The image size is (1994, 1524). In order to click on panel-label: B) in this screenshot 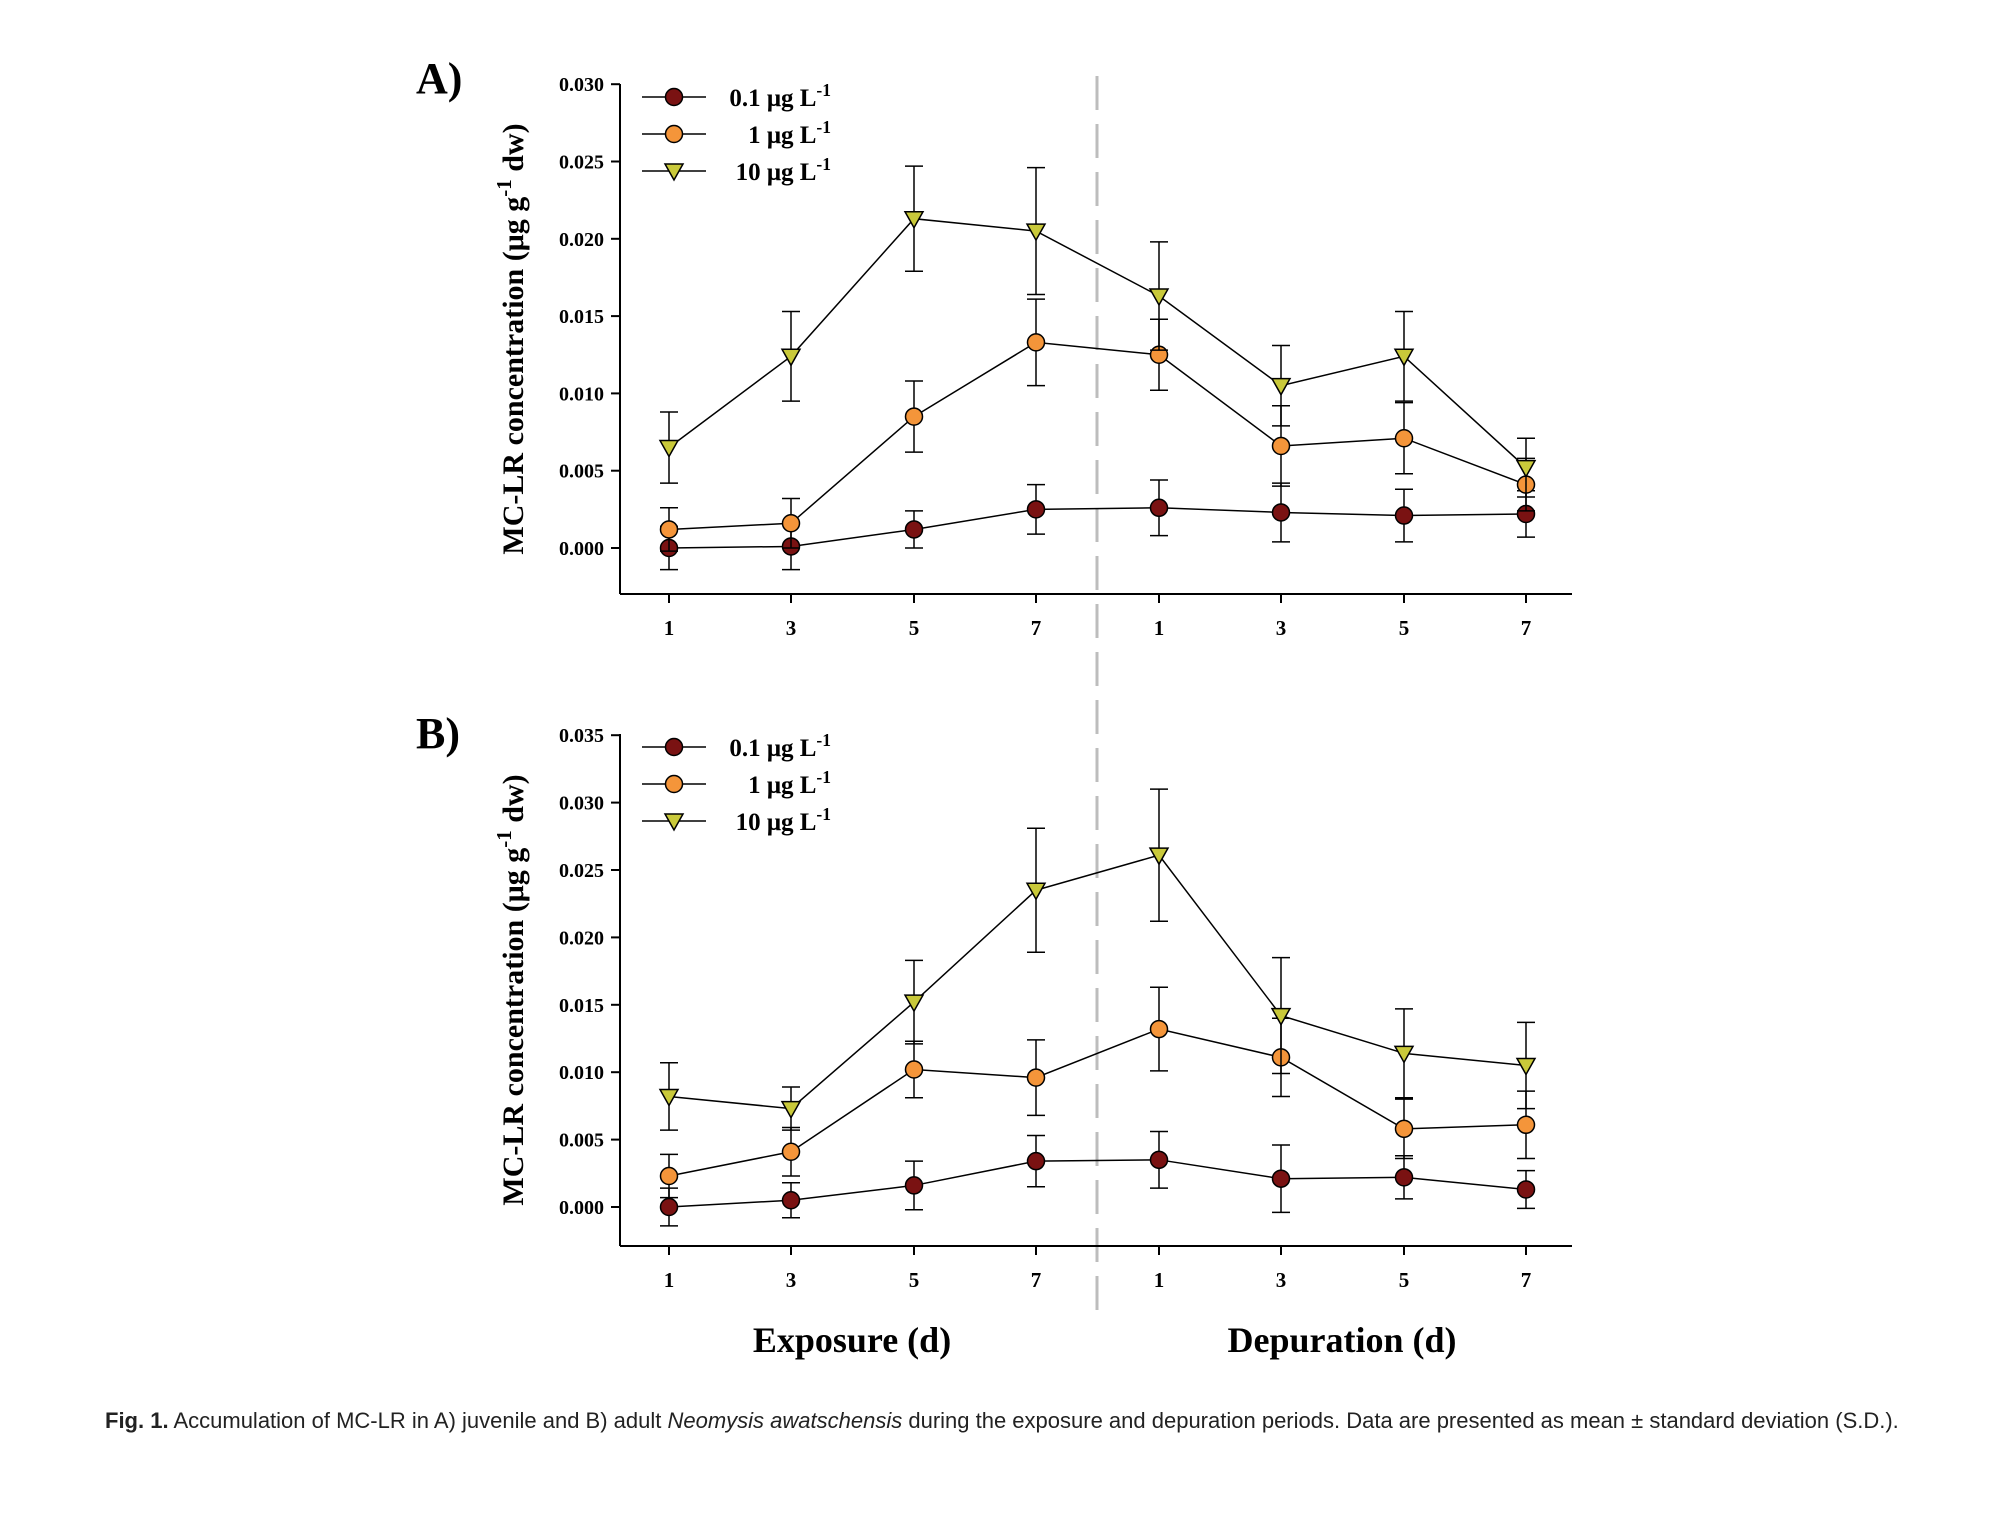, I will do `click(438, 733)`.